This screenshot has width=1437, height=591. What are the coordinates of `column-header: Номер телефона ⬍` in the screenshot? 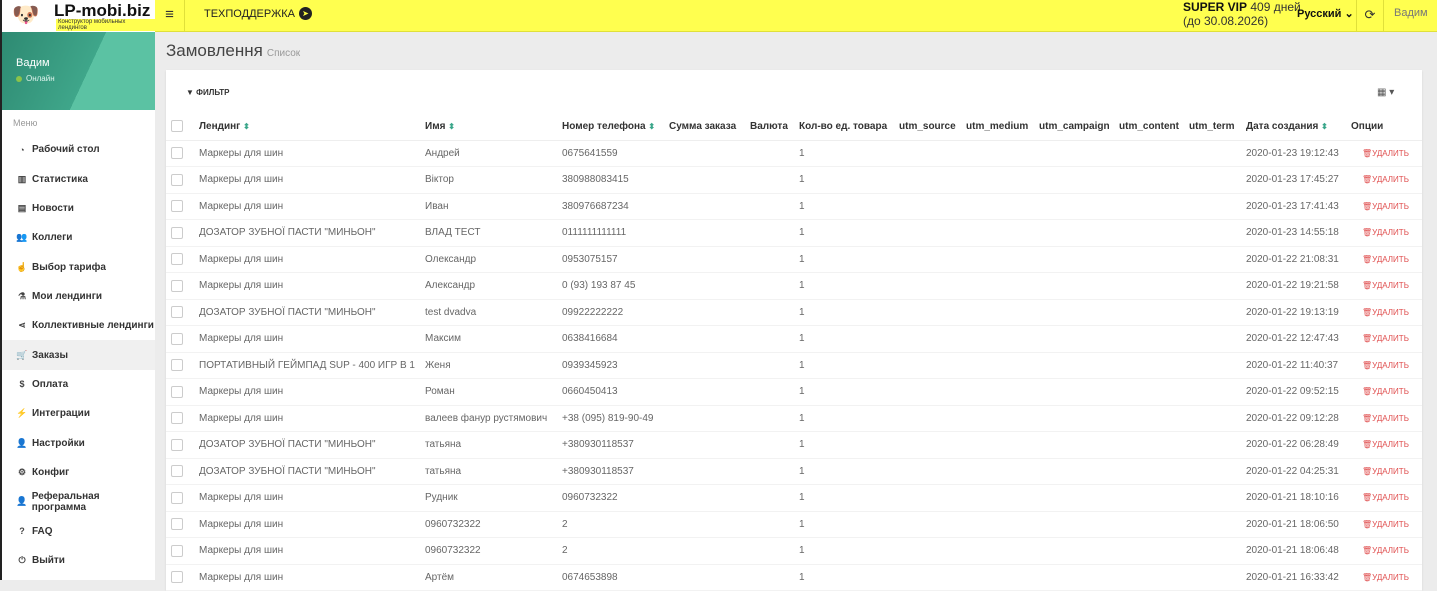 It's located at (615, 127).